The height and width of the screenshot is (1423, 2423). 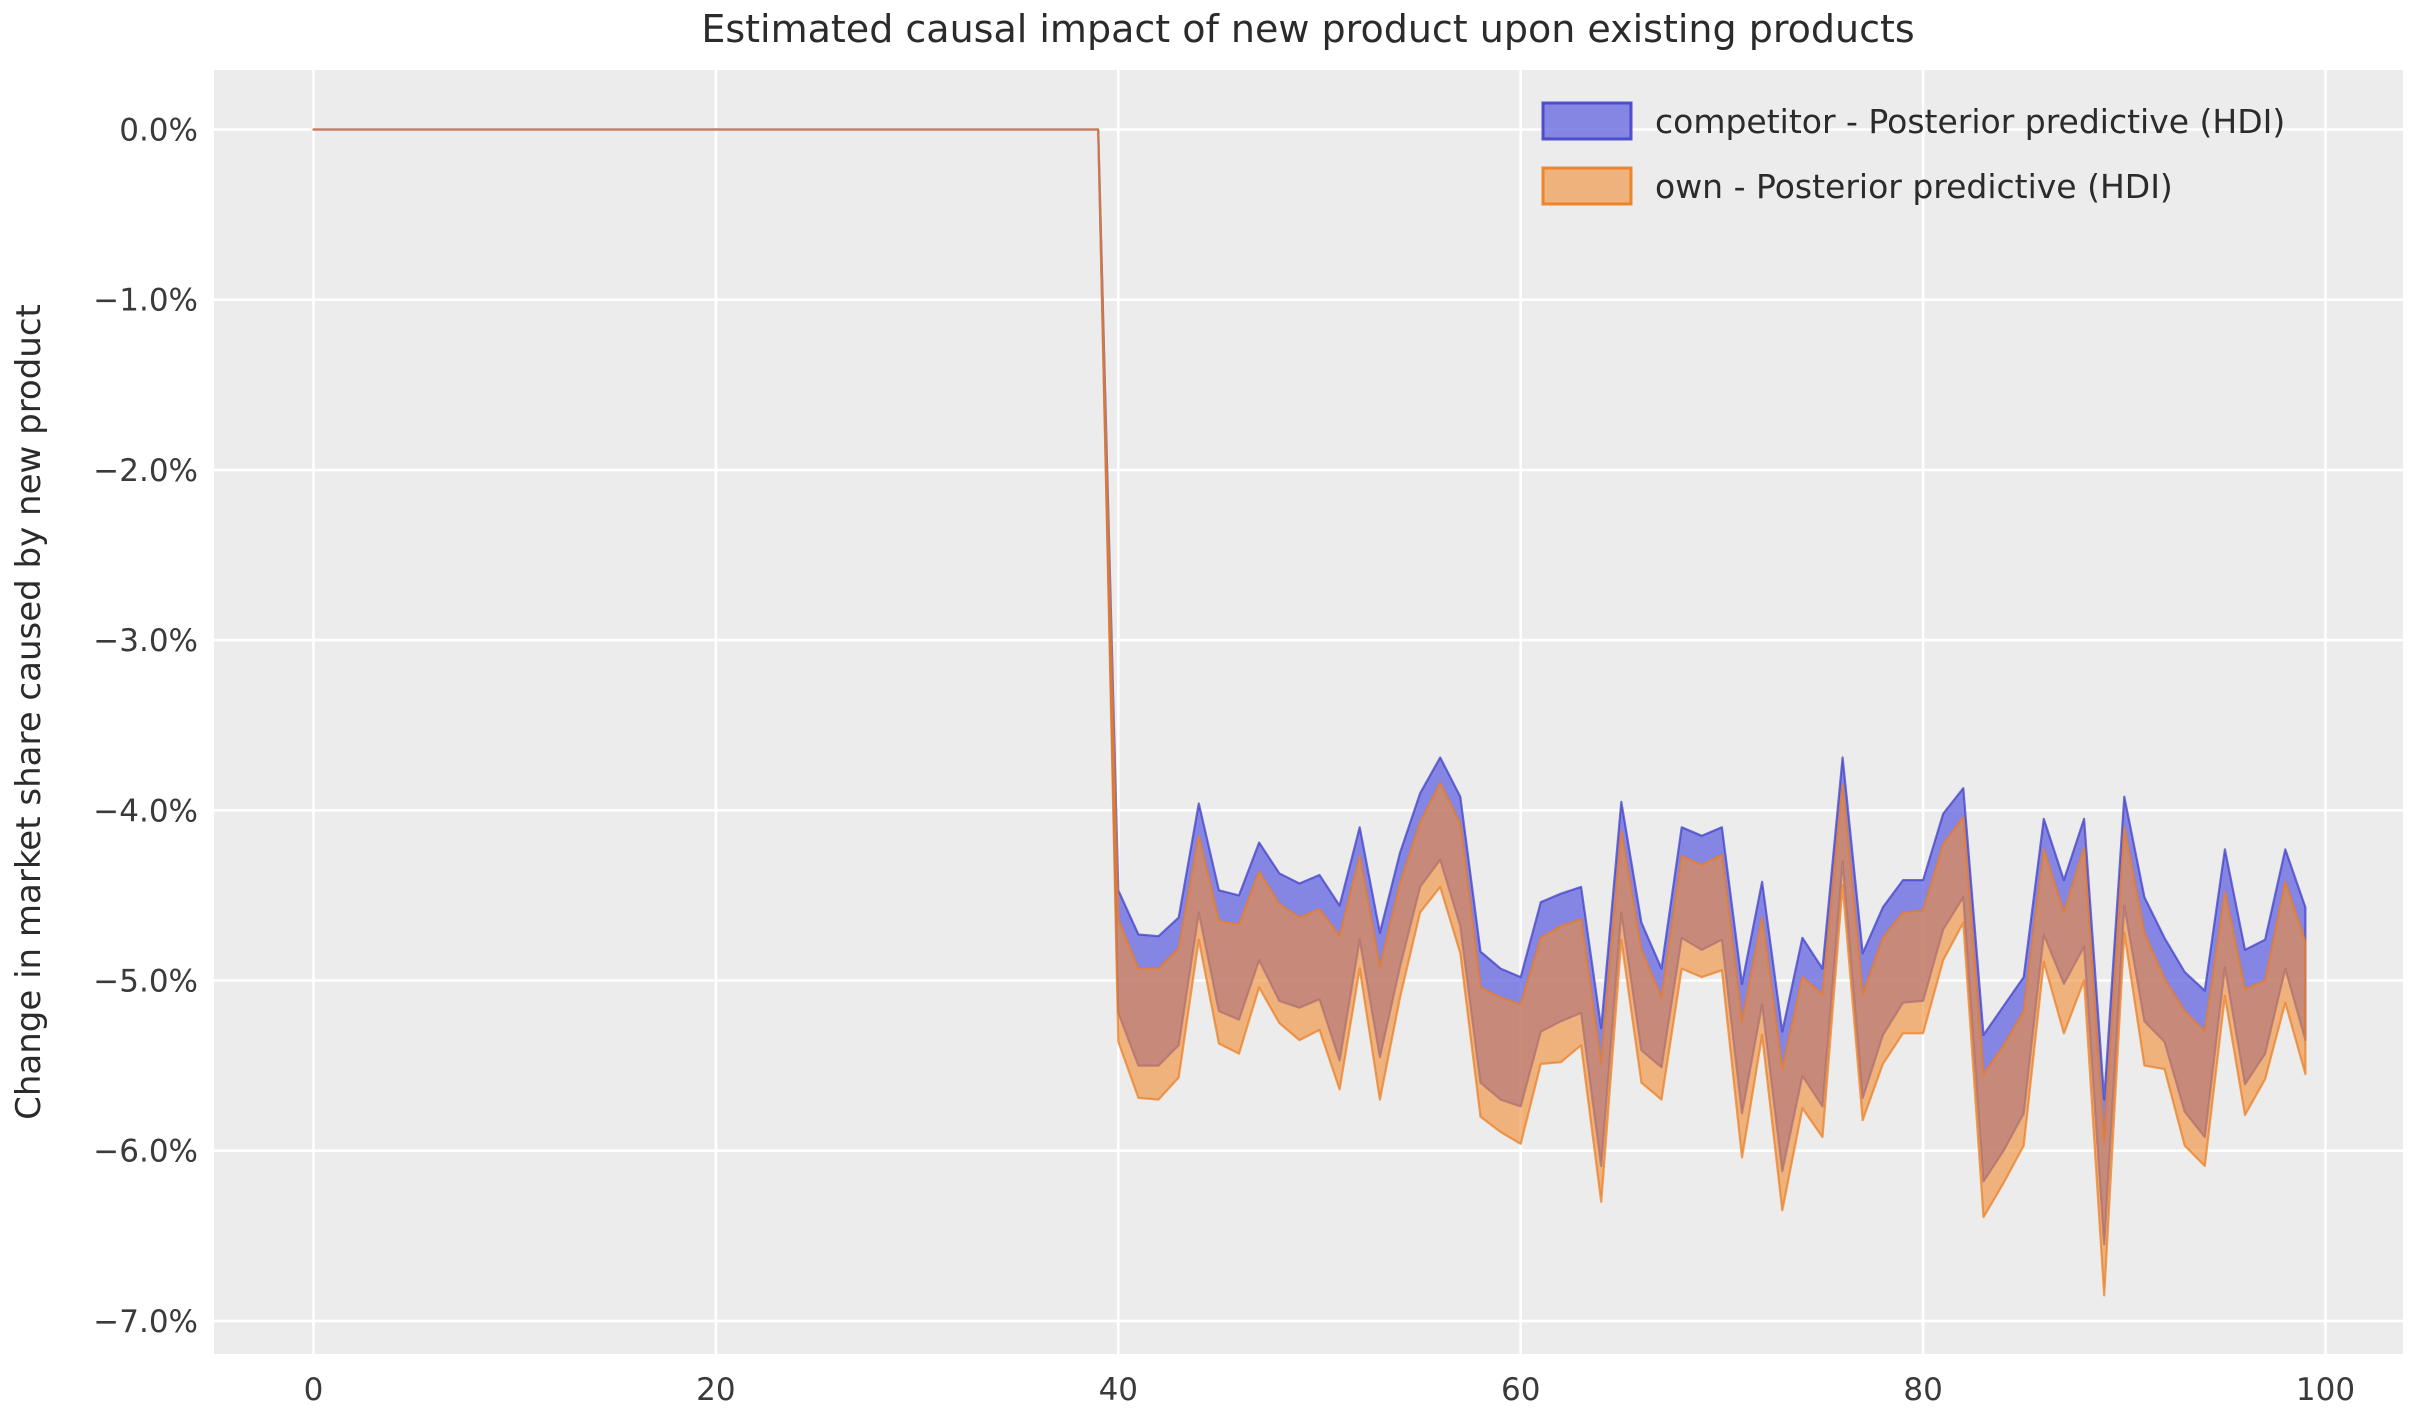 I want to click on x-tick-label-100: 100, so click(x=2325, y=1390).